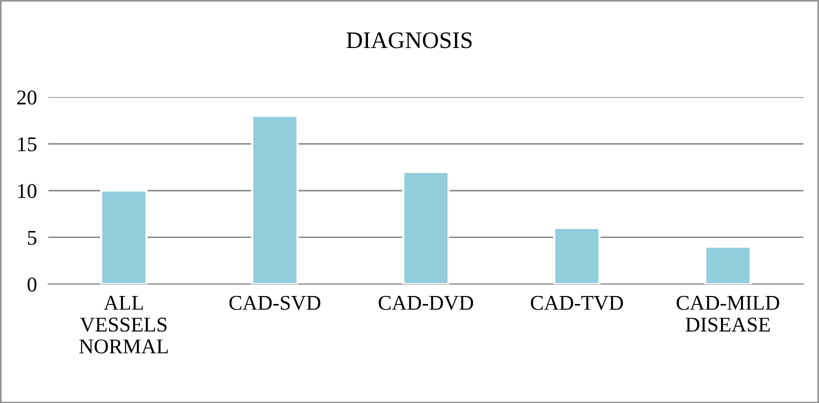 The height and width of the screenshot is (403, 819). I want to click on y-tick-label: 15, so click(27, 144).